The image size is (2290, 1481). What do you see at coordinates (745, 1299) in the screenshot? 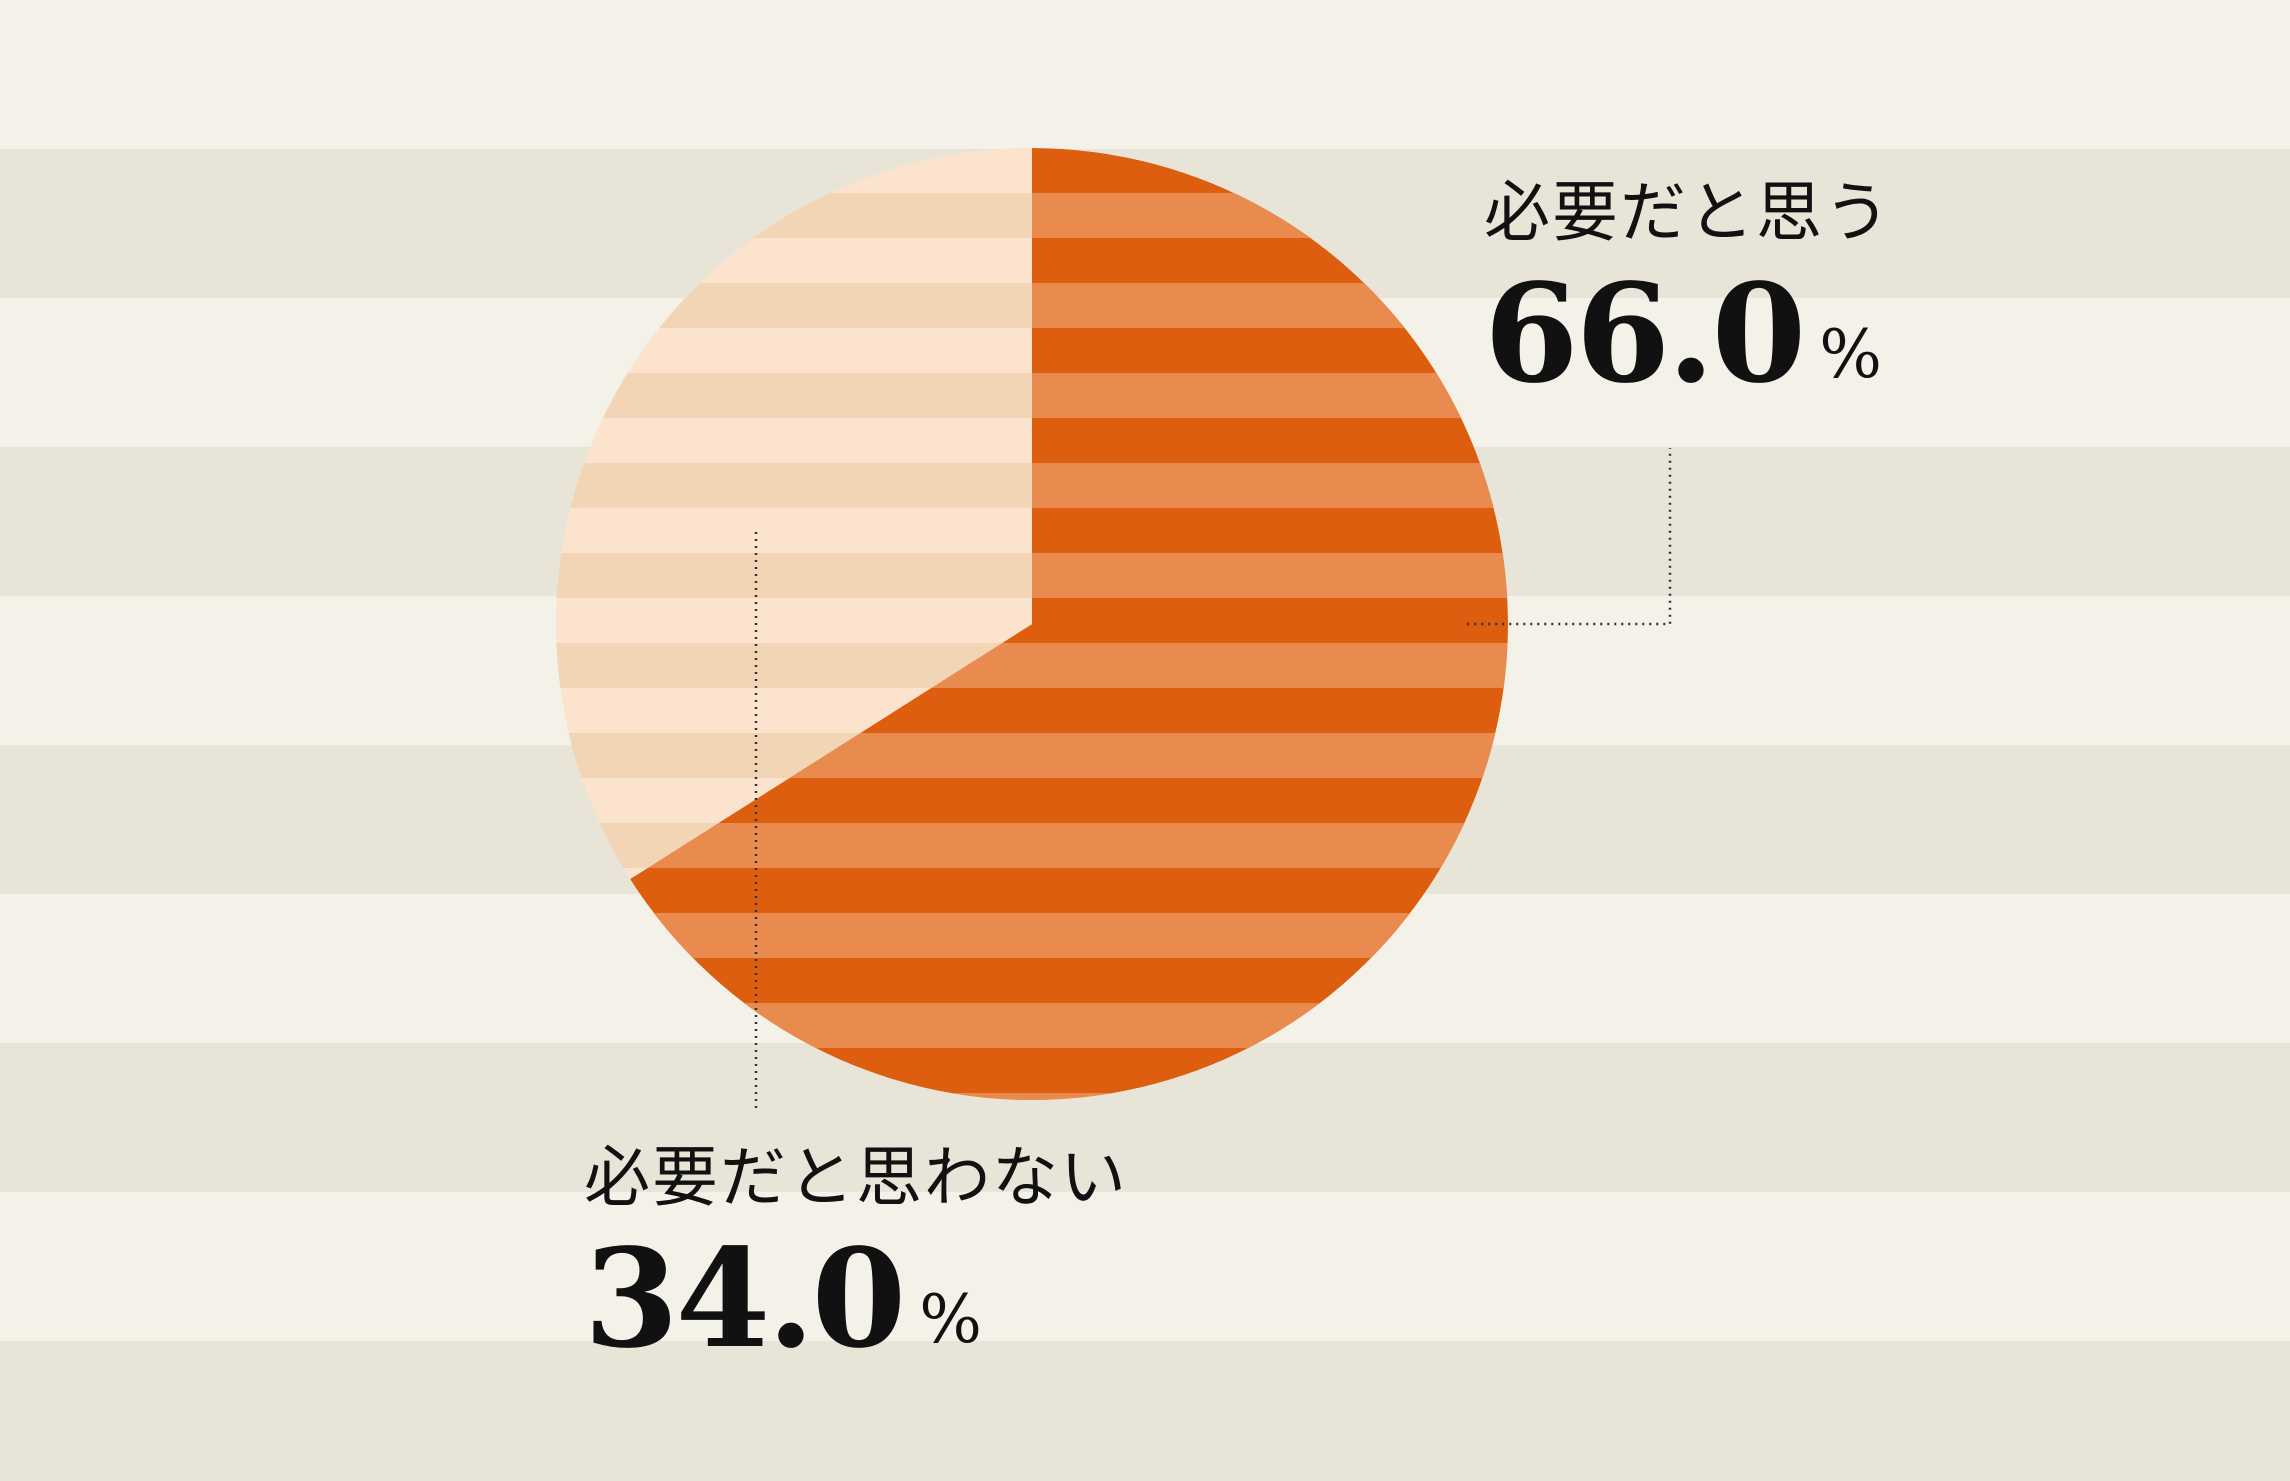
I see `slice-percent-disagree: 34.0` at bounding box center [745, 1299].